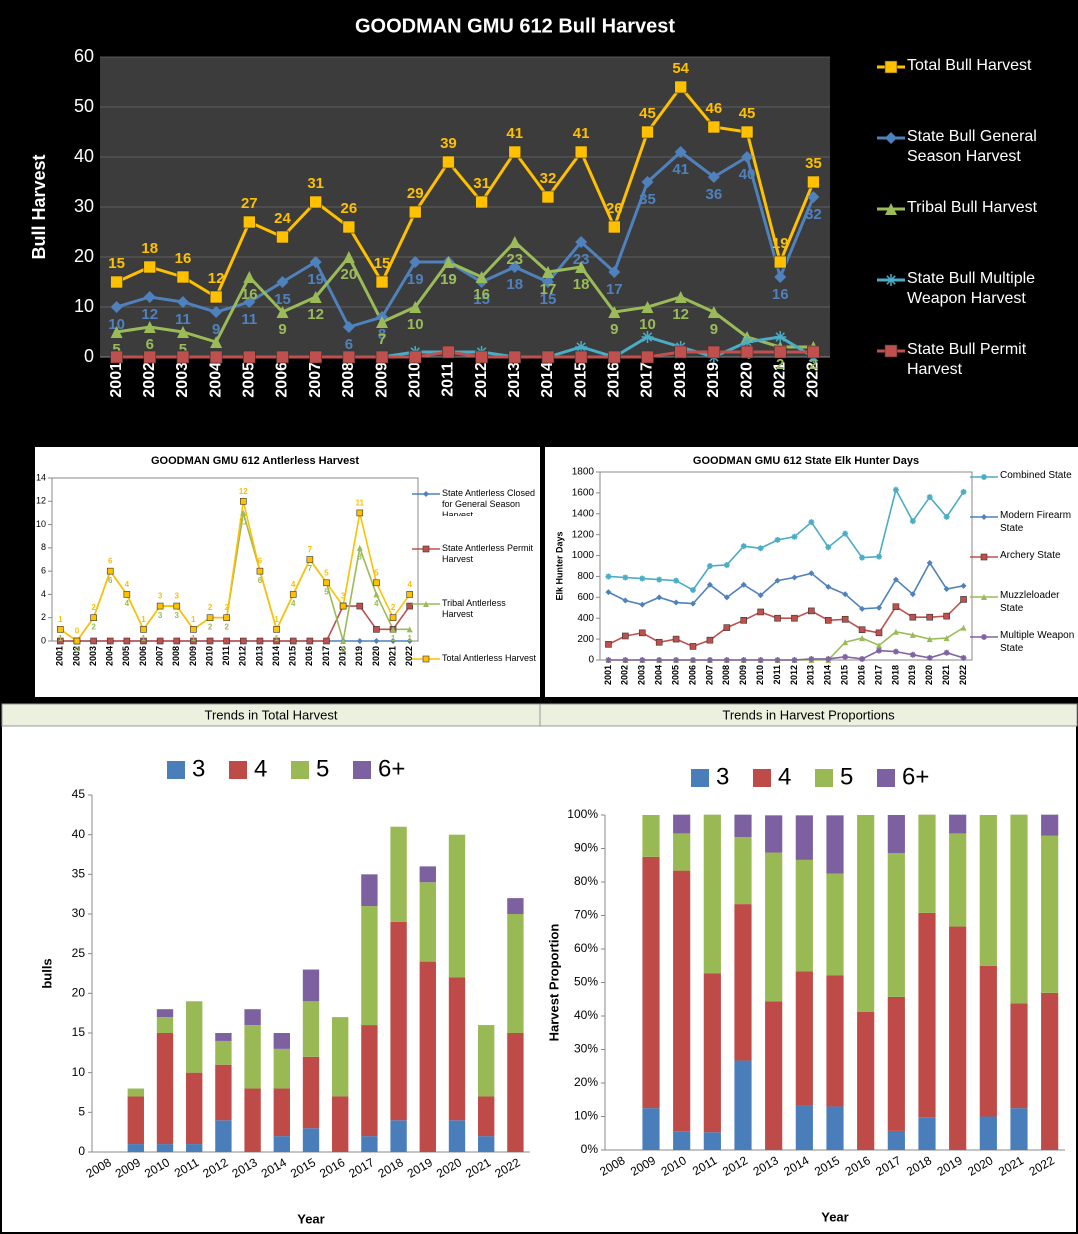  What do you see at coordinates (343, 650) in the screenshot?
I see `data-label: 0` at bounding box center [343, 650].